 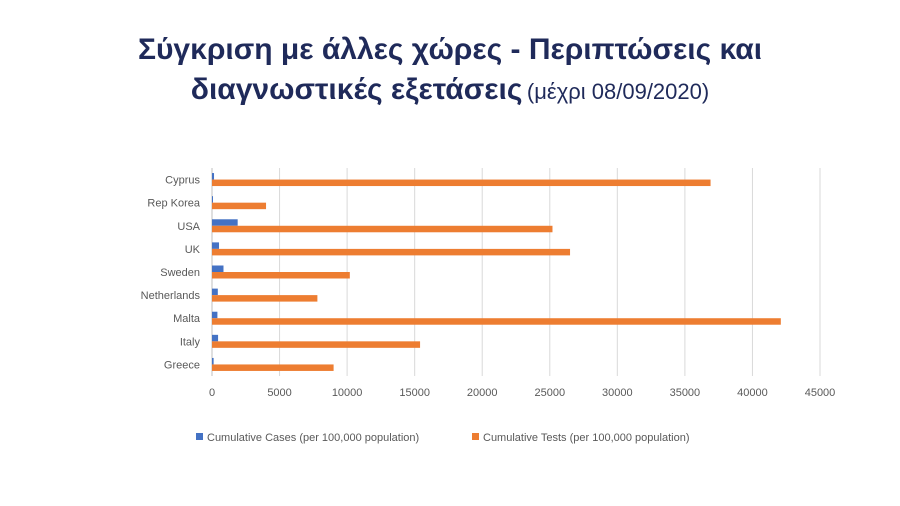 I want to click on x-tick-label: 15000, so click(x=414, y=393).